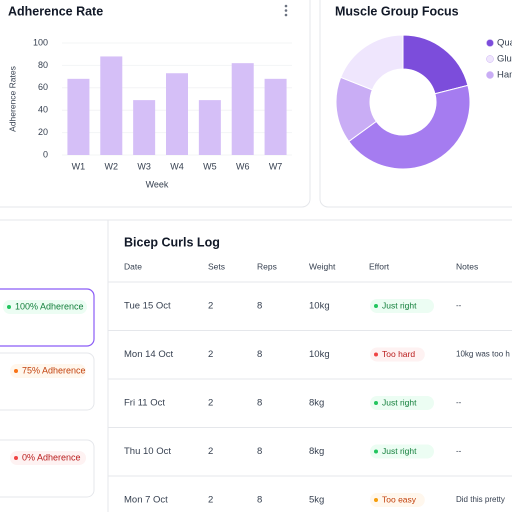 Image resolution: width=512 pixels, height=517 pixels. Describe the element at coordinates (55, 11) in the screenshot. I see `chart-title: Adherence Rate` at that location.